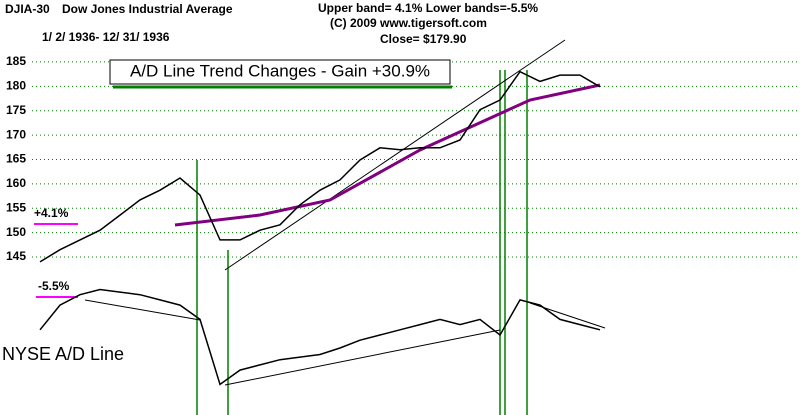 This screenshot has width=800, height=415. Describe the element at coordinates (16, 110) in the screenshot. I see `y-tick-label: 175` at that location.